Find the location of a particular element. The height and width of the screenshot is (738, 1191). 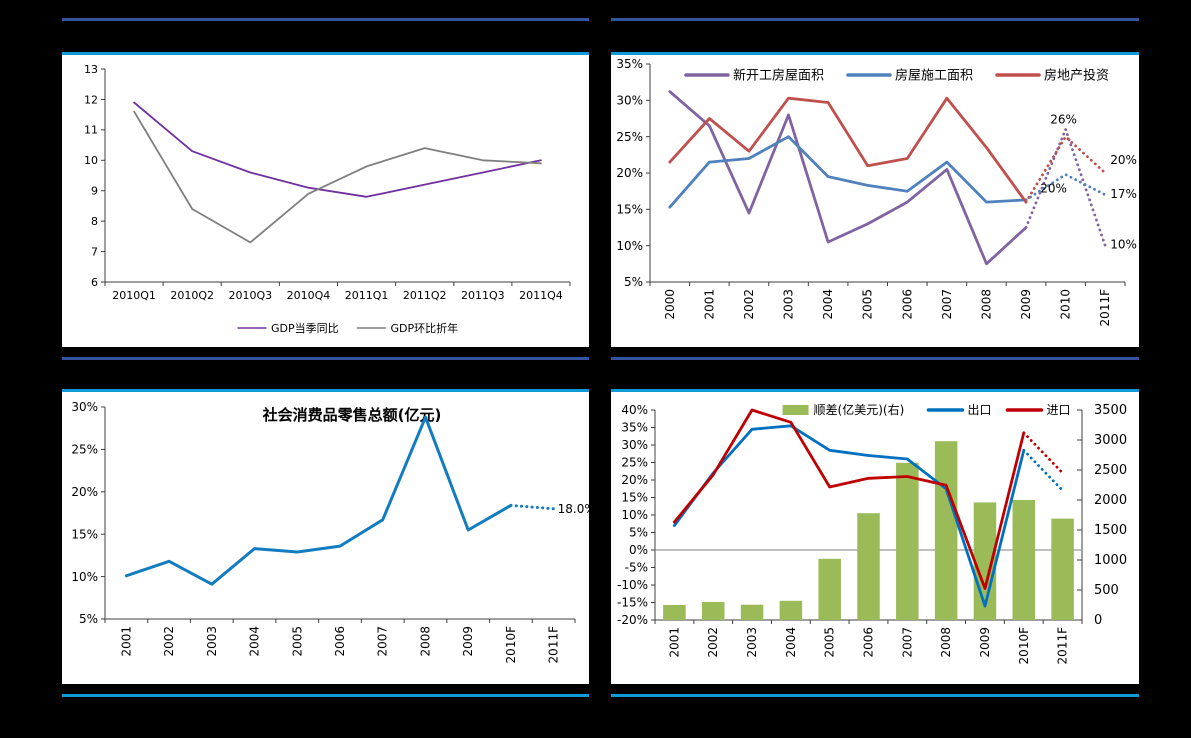

separator-navy-row1-right is located at coordinates (875, 19).